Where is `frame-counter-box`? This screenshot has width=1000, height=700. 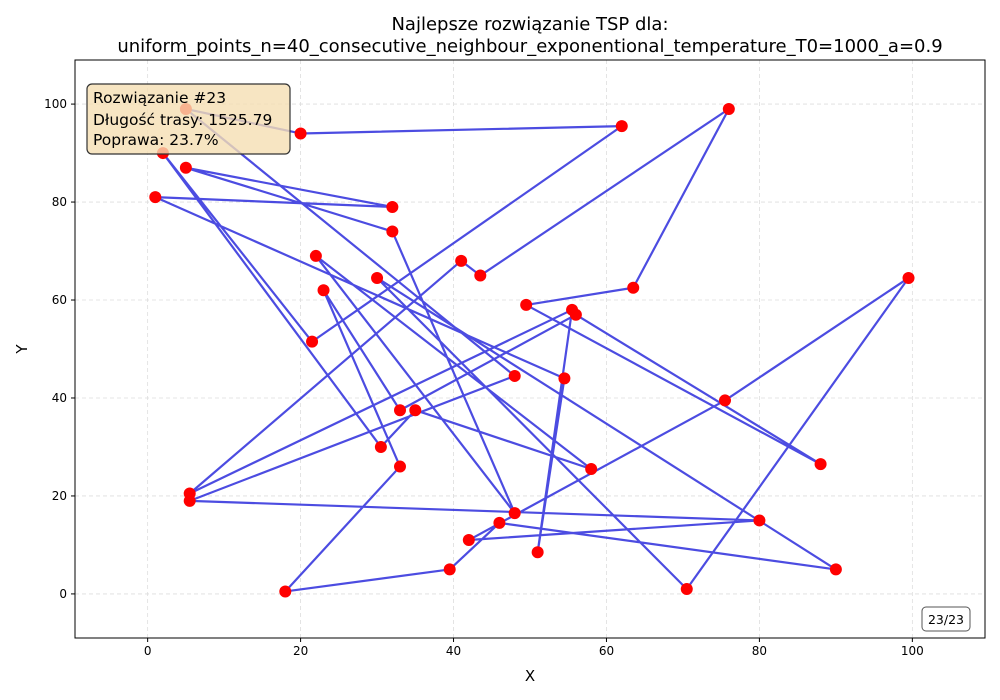 frame-counter-box is located at coordinates (946, 619).